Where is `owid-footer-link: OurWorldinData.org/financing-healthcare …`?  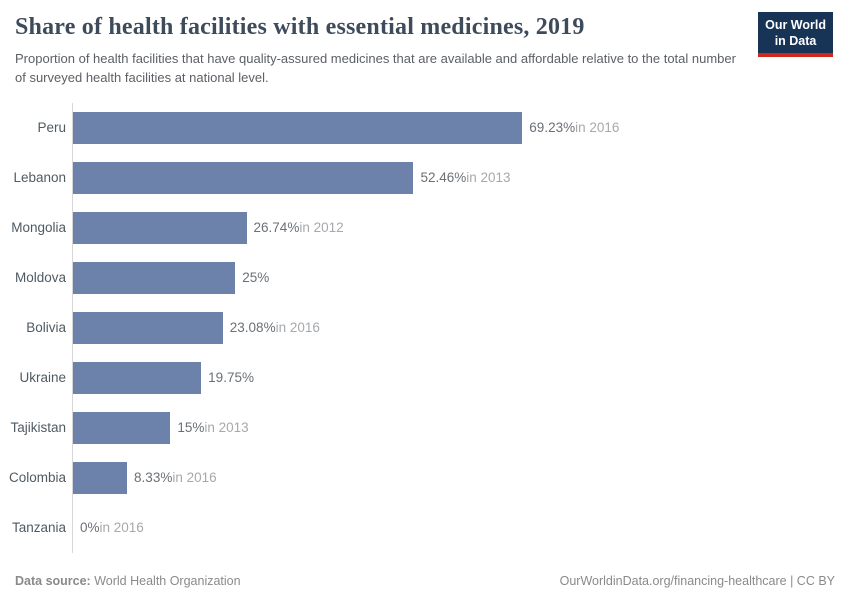 owid-footer-link: OurWorldinData.org/financing-healthcare … is located at coordinates (697, 581).